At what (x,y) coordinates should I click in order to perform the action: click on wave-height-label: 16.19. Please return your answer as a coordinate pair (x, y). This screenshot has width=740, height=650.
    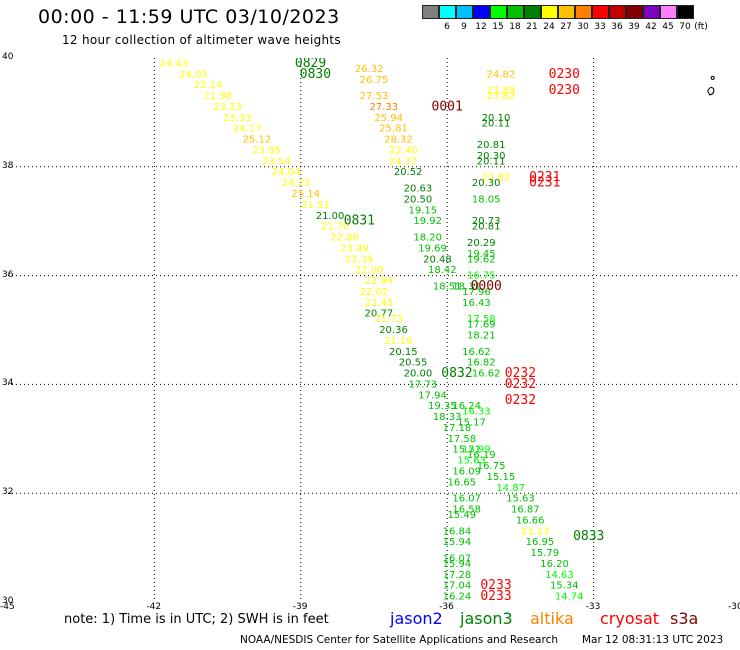
    Looking at the image, I should click on (481, 455).